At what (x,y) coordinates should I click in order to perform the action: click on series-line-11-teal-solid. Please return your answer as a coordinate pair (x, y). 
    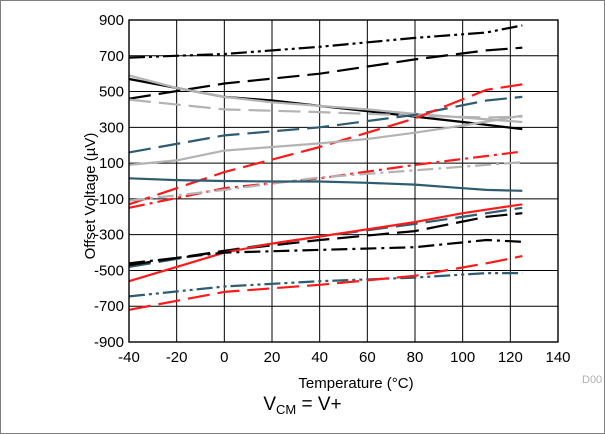
    Looking at the image, I should click on (325, 184).